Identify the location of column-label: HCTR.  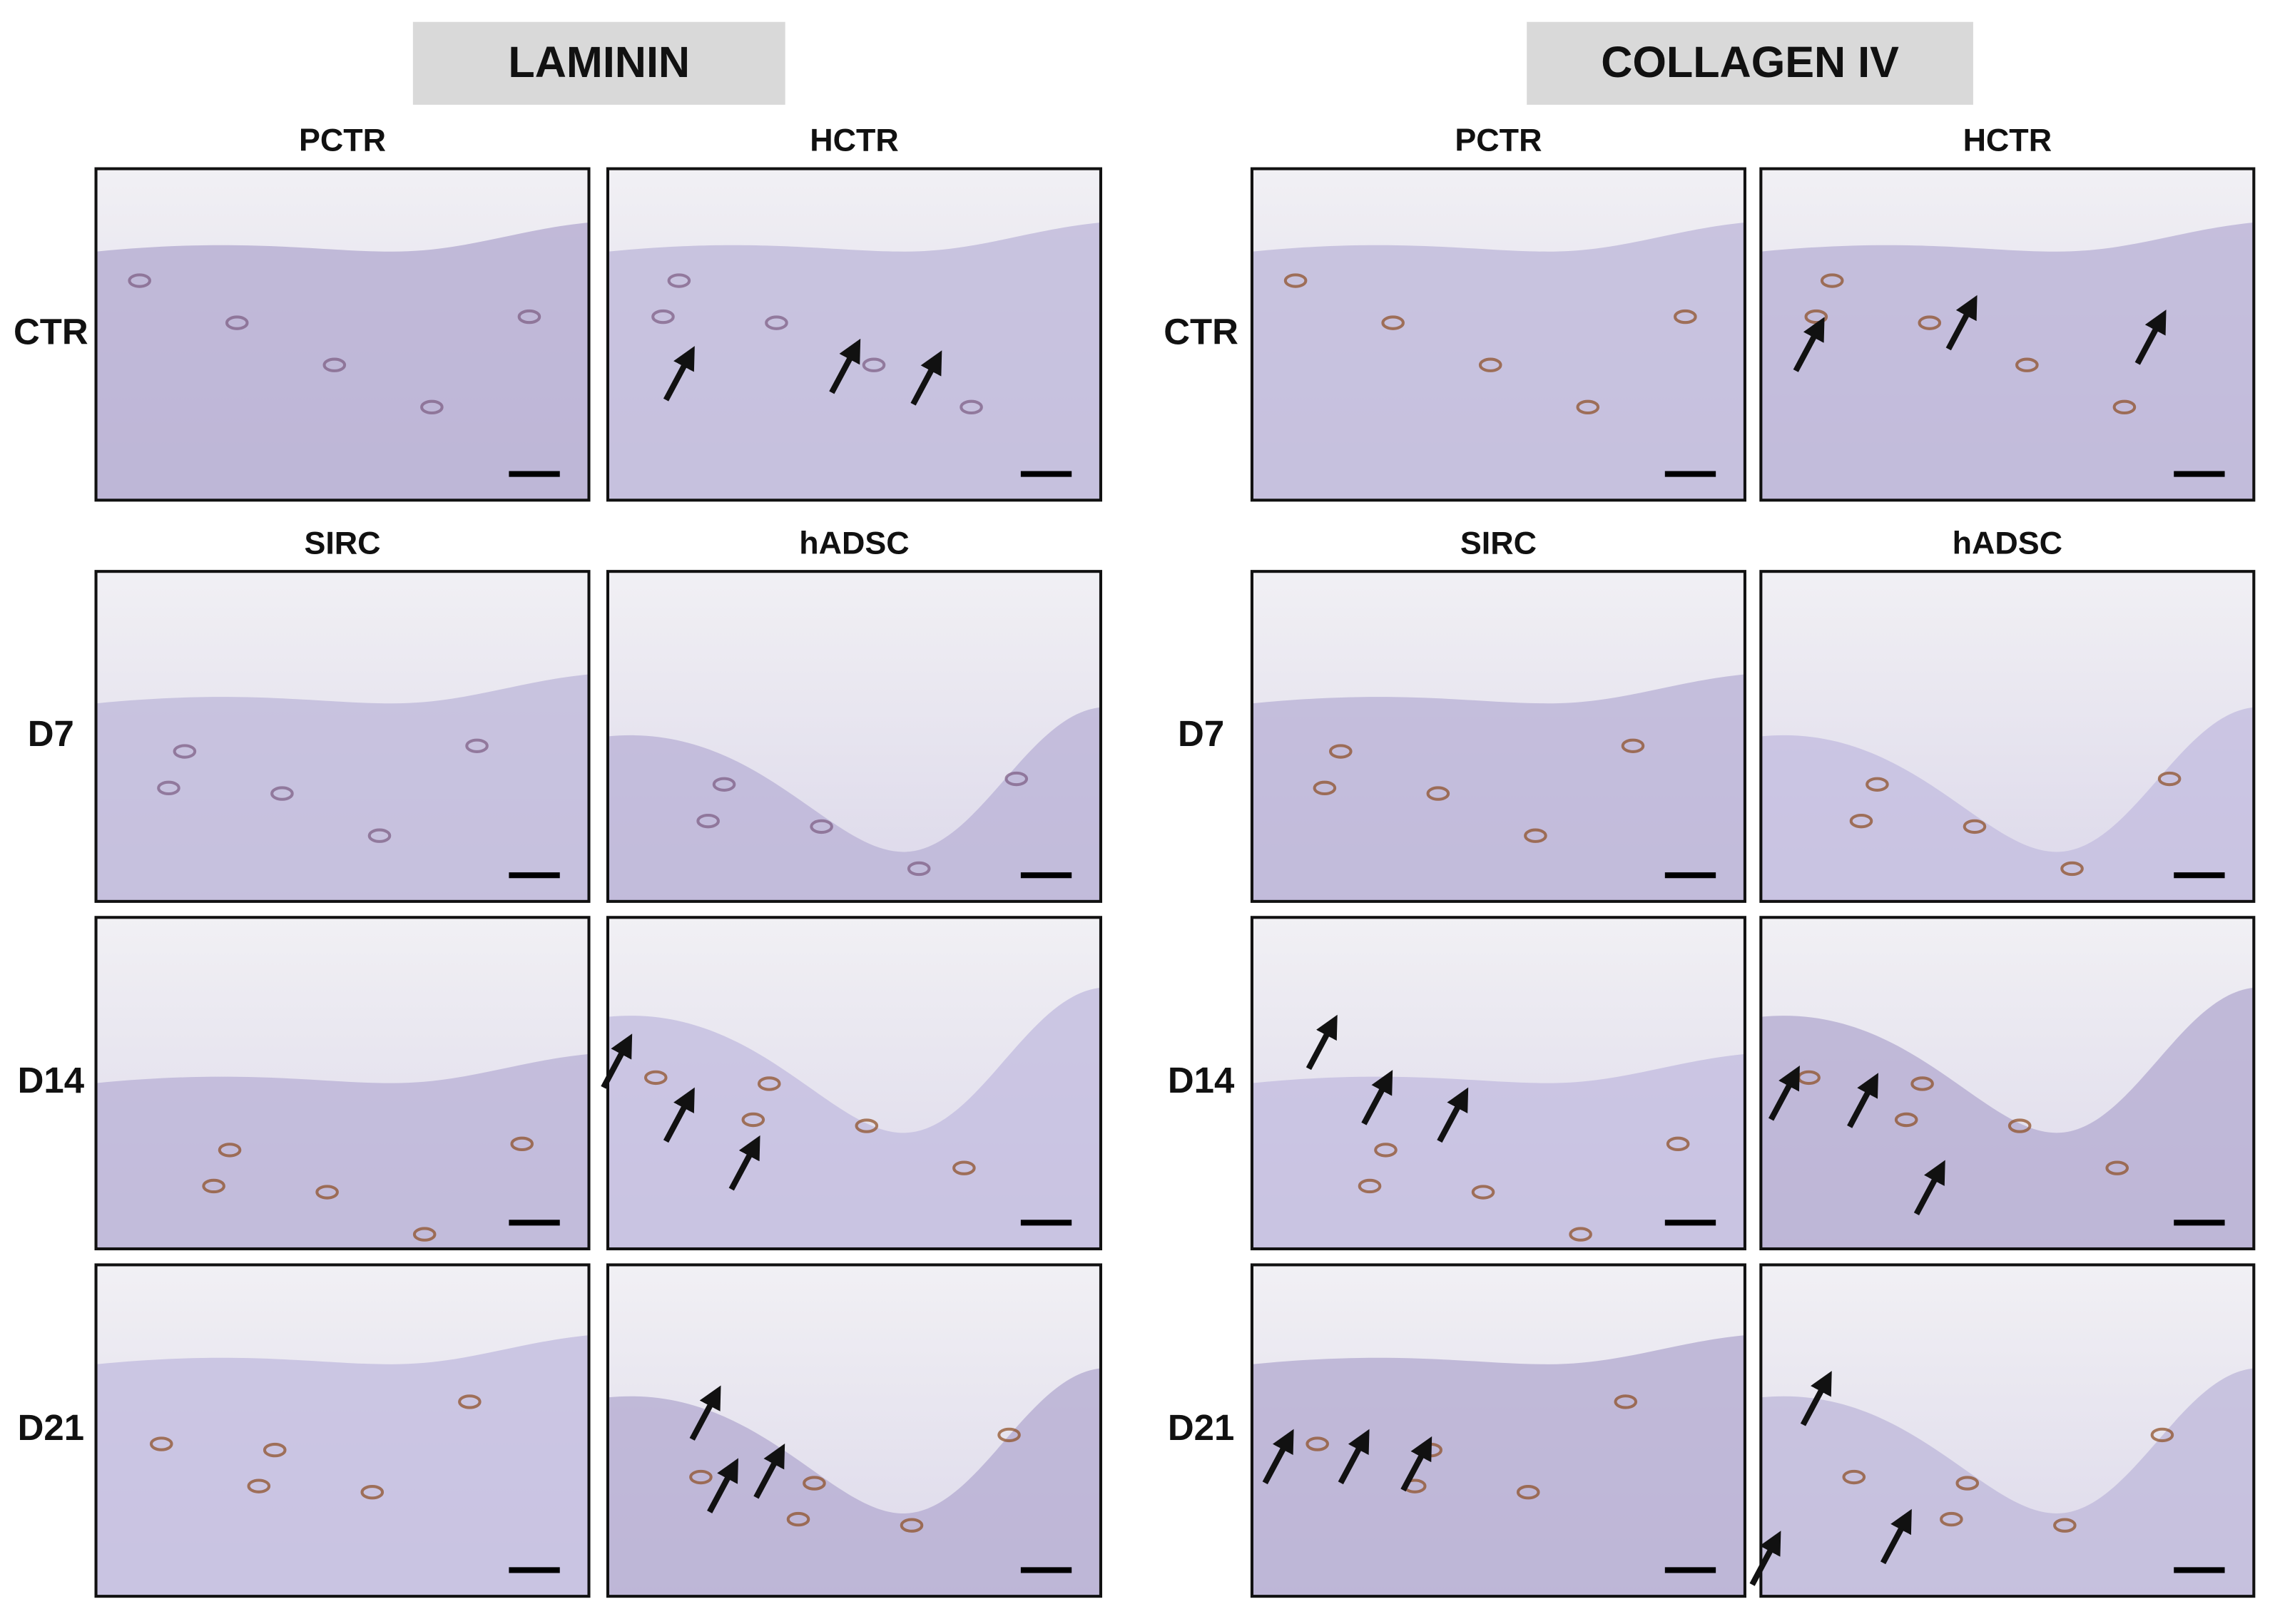
(2007, 140).